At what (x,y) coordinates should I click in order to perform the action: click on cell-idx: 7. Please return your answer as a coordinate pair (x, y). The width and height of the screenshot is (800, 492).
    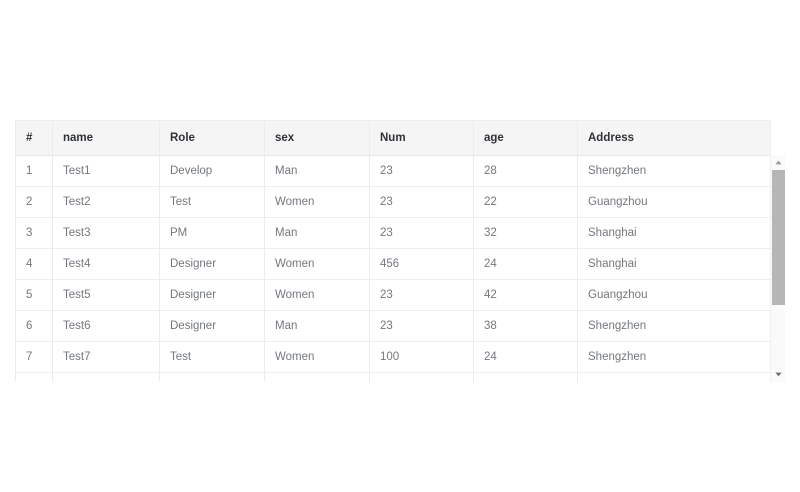
    Looking at the image, I should click on (34, 357).